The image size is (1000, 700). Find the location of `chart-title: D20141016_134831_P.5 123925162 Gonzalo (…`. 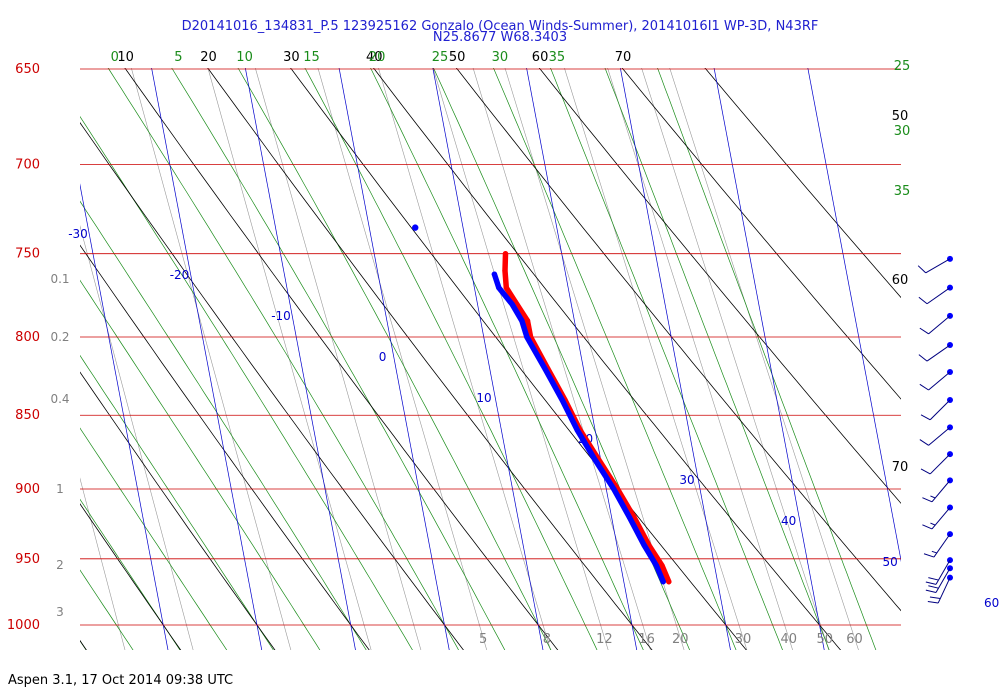

chart-title: D20141016_134831_P.5 123925162 Gonzalo (… is located at coordinates (500, 26).